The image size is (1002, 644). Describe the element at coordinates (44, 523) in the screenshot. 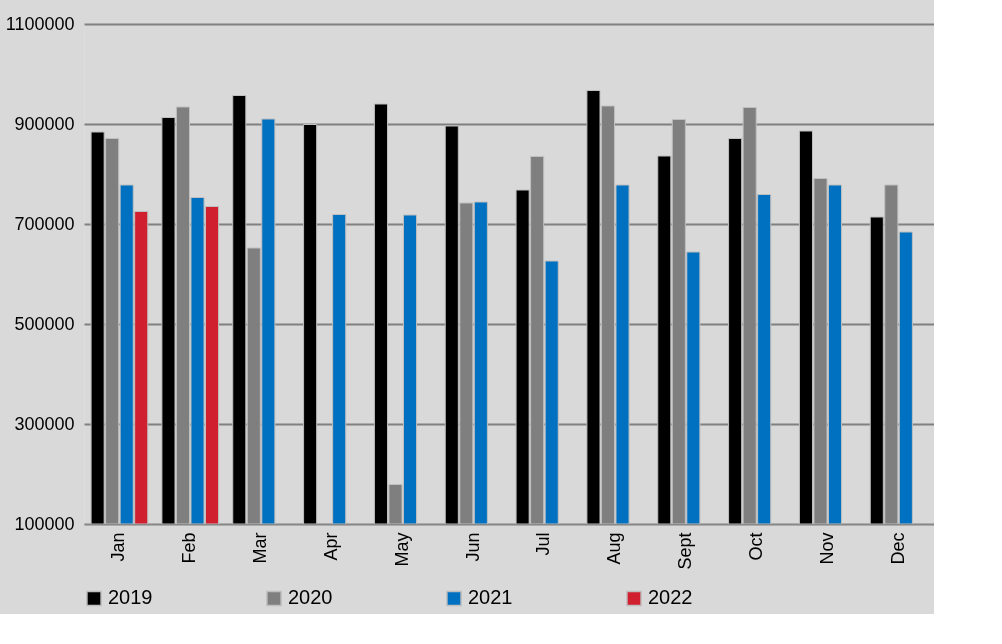

I see `y-tick-label: 100000` at that location.